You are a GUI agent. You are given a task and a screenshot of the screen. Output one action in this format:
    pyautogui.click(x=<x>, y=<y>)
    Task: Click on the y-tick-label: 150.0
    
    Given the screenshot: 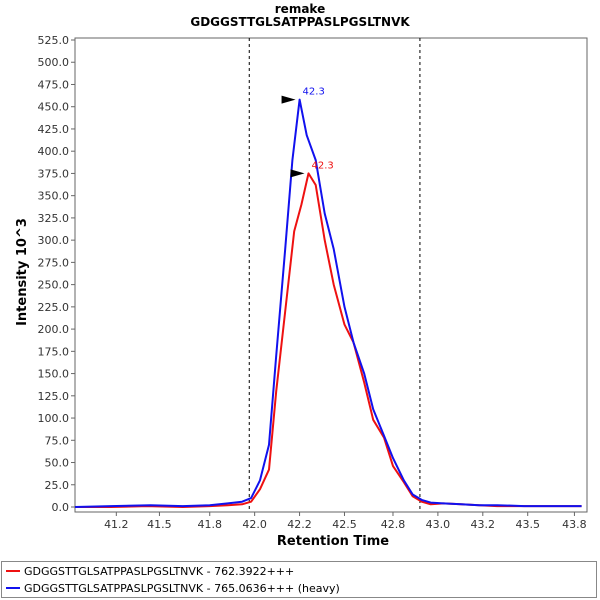 What is the action you would take?
    pyautogui.click(x=54, y=374)
    